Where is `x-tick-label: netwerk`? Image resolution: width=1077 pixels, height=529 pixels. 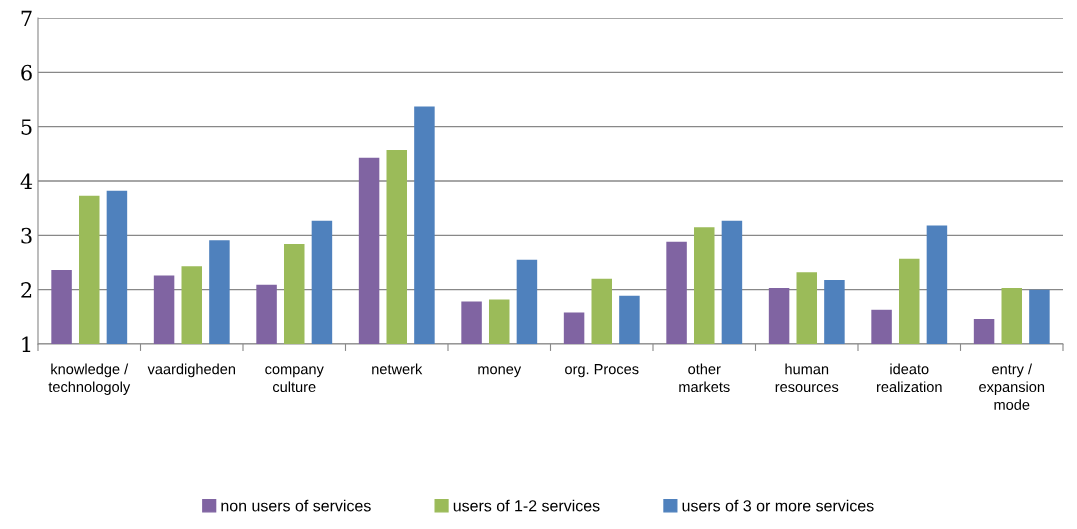 x-tick-label: netwerk is located at coordinates (397, 369).